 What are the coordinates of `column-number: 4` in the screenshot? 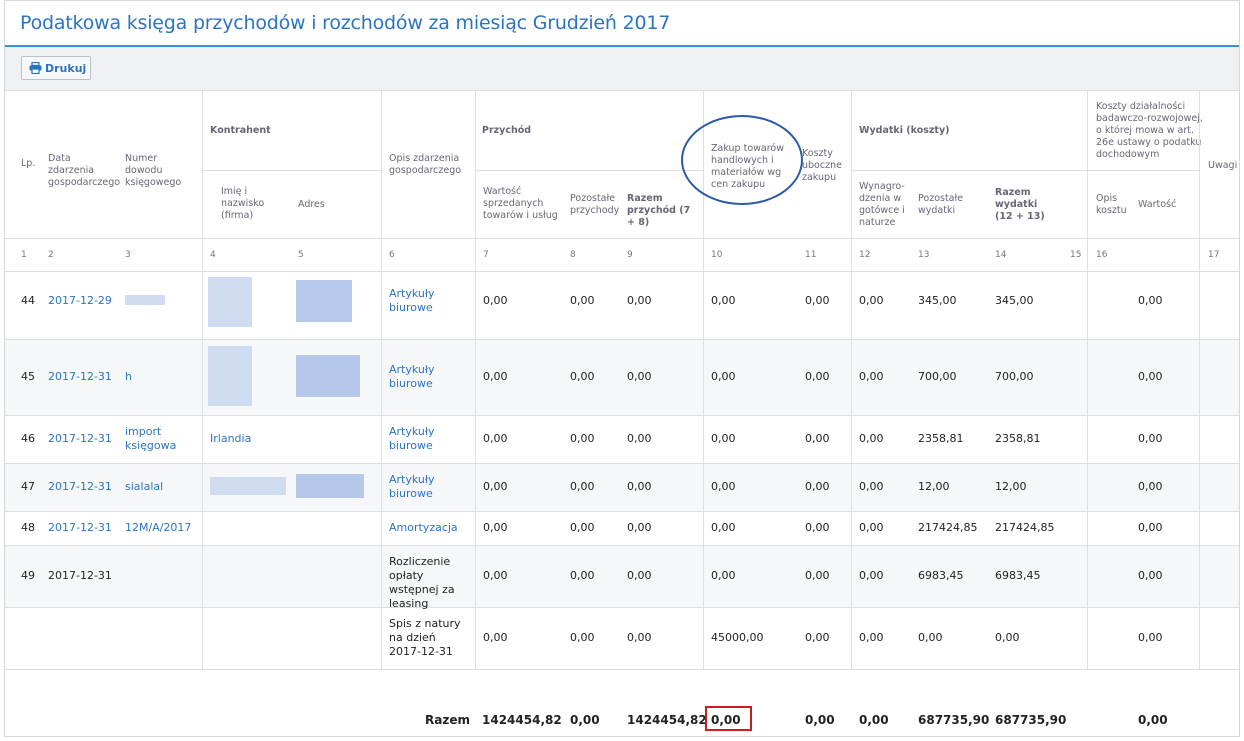 It's located at (213, 255).